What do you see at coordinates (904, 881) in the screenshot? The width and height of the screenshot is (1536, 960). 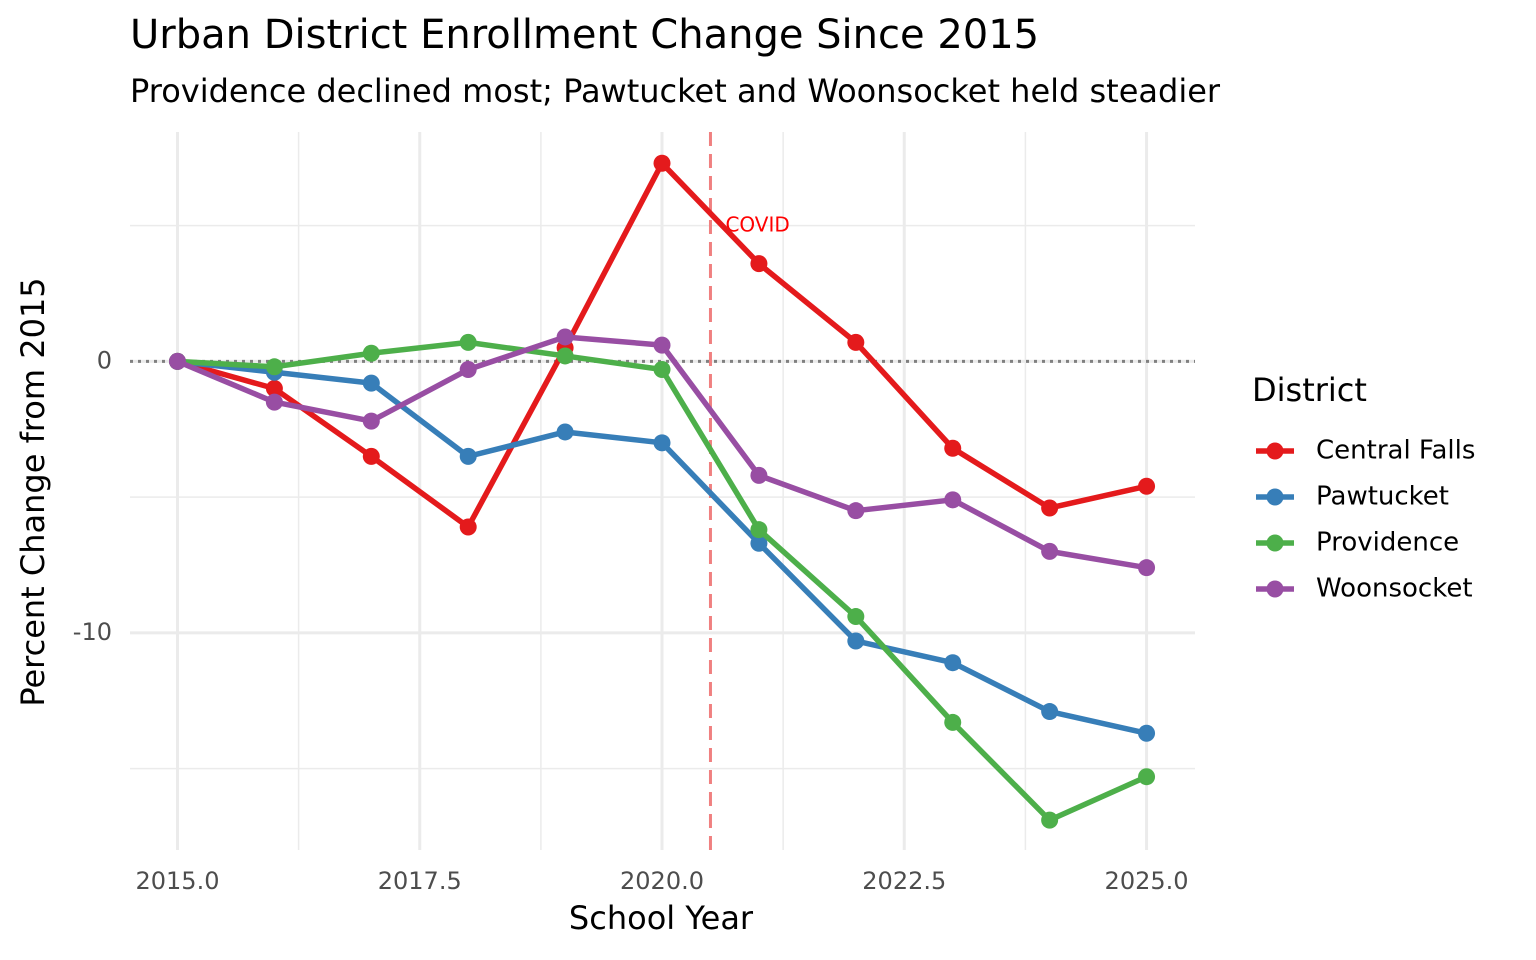 I see `x-tick-label: 2022.5` at bounding box center [904, 881].